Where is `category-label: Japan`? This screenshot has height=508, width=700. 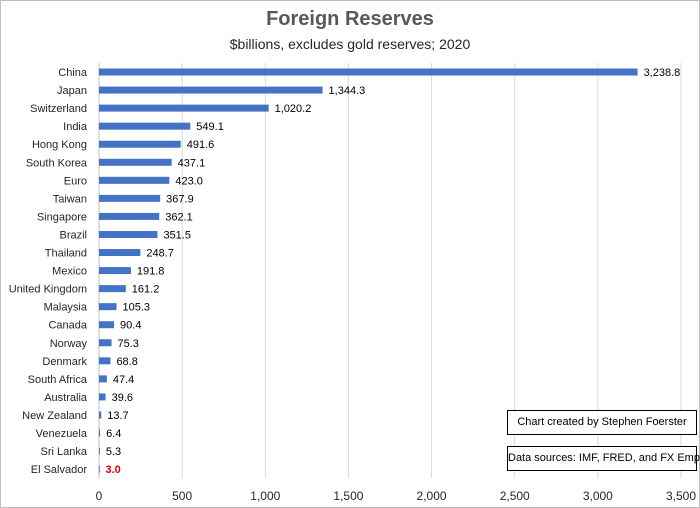 category-label: Japan is located at coordinates (72, 91).